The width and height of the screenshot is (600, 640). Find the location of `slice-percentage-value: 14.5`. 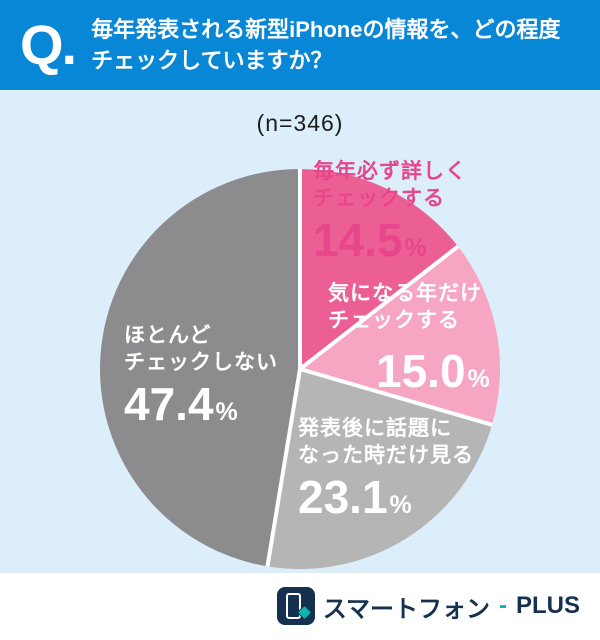

slice-percentage-value: 14.5 is located at coordinates (358, 240).